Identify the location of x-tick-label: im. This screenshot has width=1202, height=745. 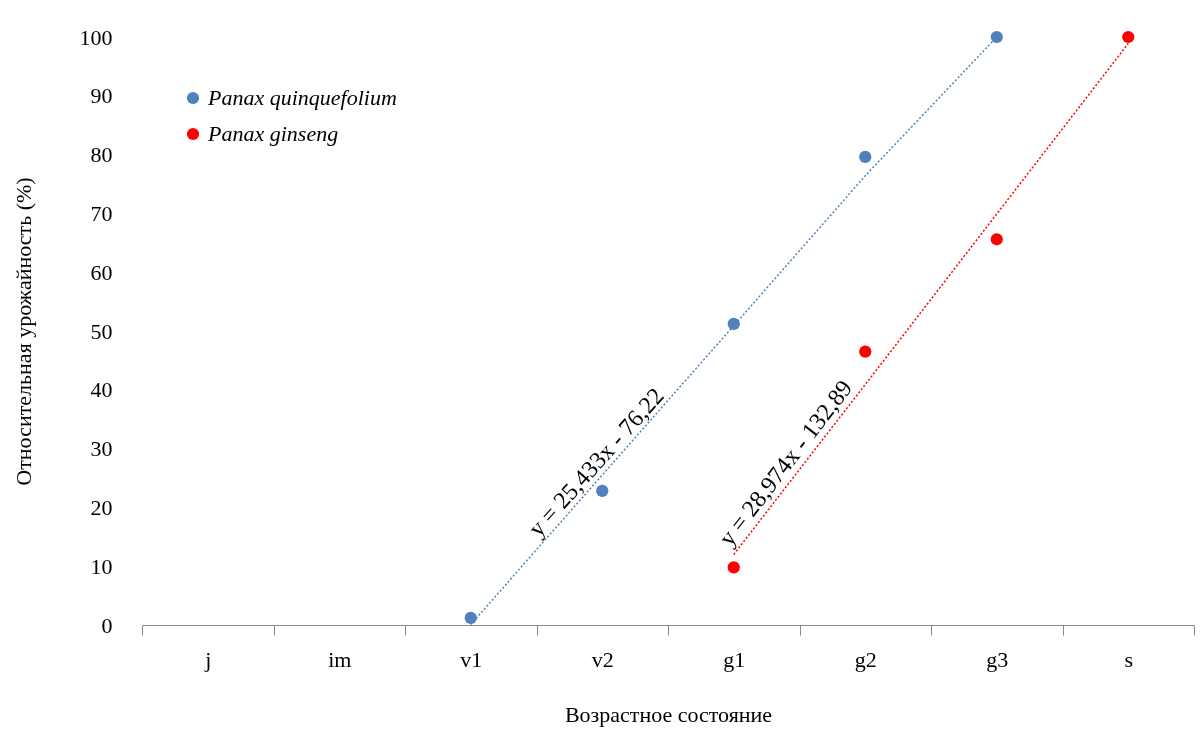
(340, 659).